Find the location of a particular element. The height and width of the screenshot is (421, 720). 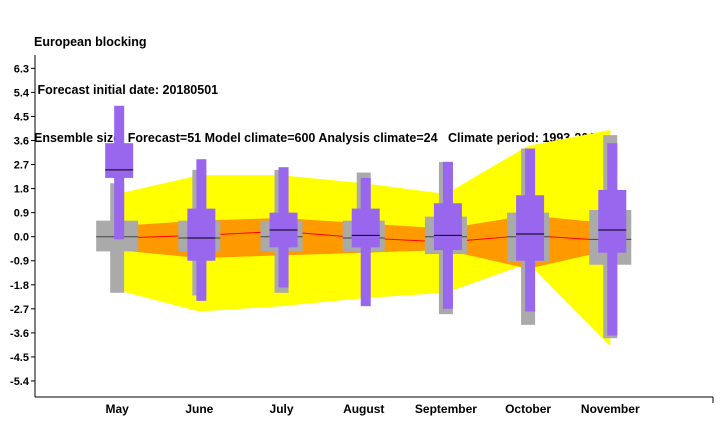

forecast-box-october is located at coordinates (530, 230).